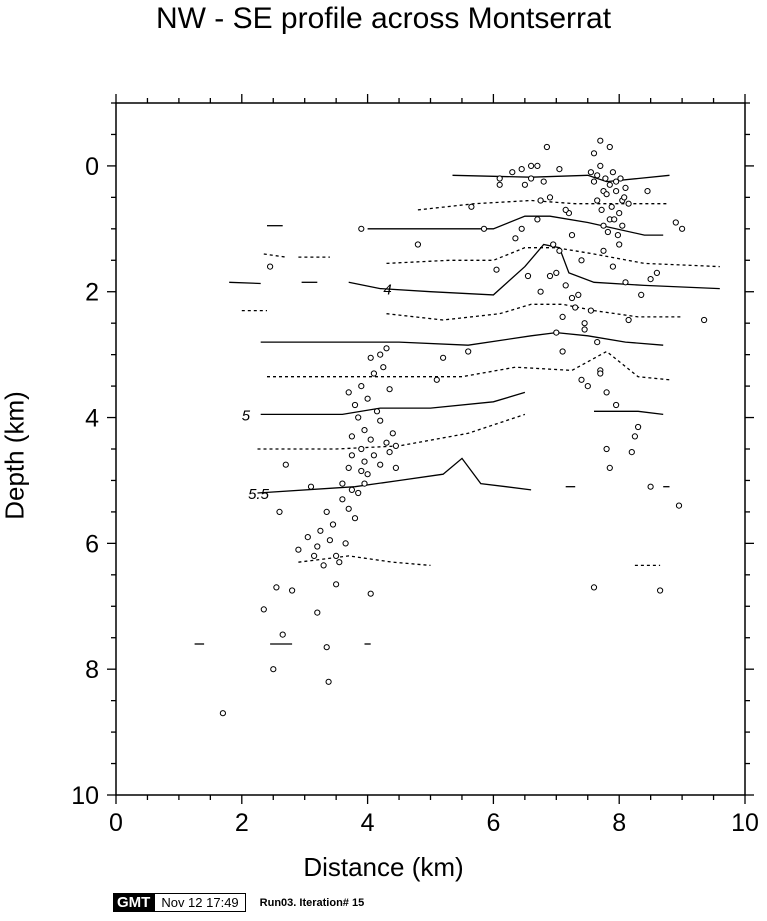 The image size is (767, 921). I want to click on x-tick-label: 4, so click(368, 823).